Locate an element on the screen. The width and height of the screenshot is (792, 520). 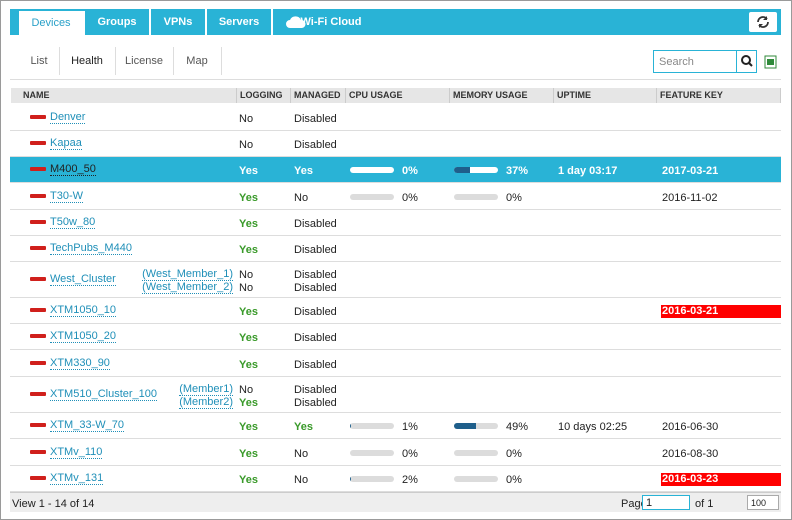
feature-key: 2017-03-21 is located at coordinates (690, 171).